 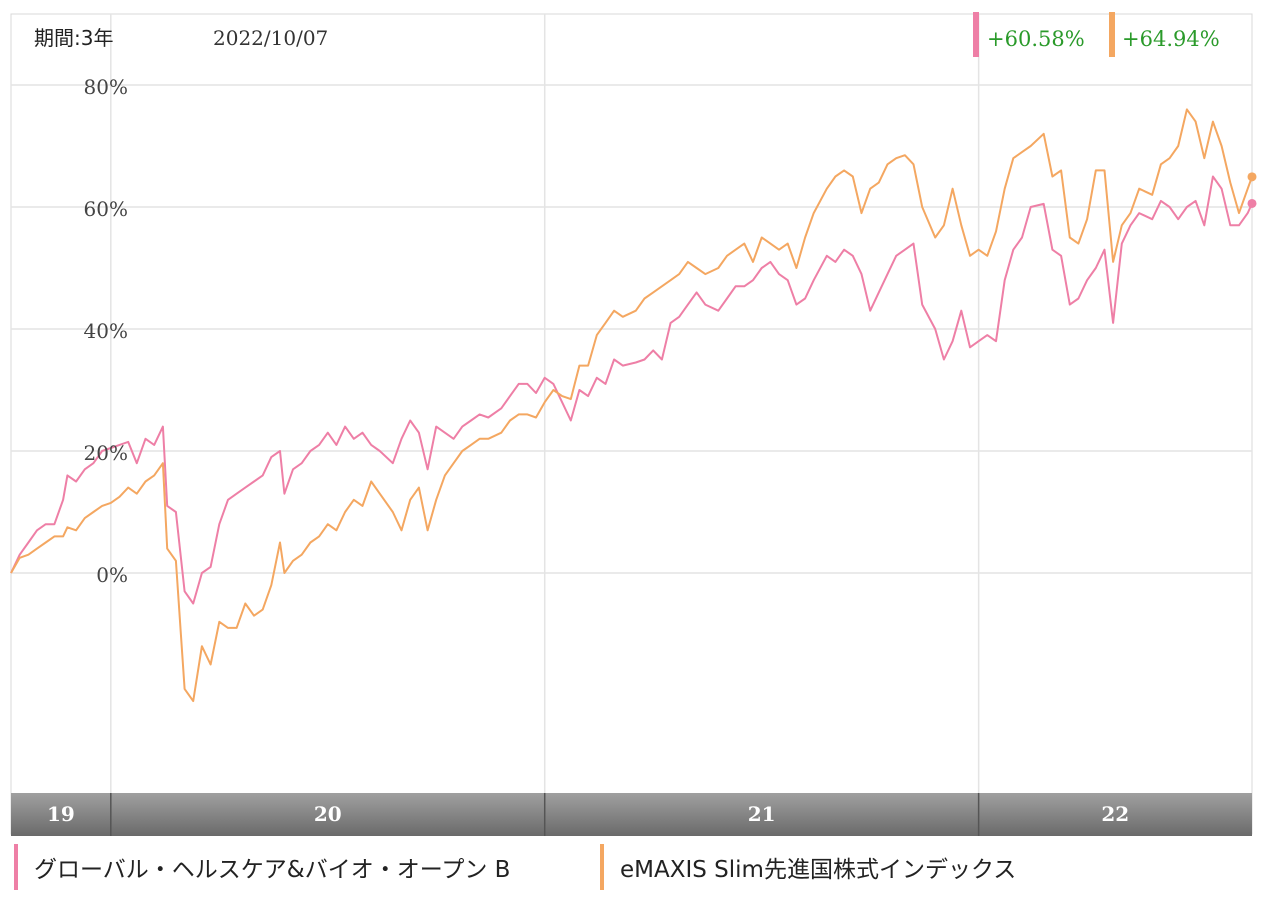 I want to click on period-label: 期間:3年, so click(x=73, y=38).